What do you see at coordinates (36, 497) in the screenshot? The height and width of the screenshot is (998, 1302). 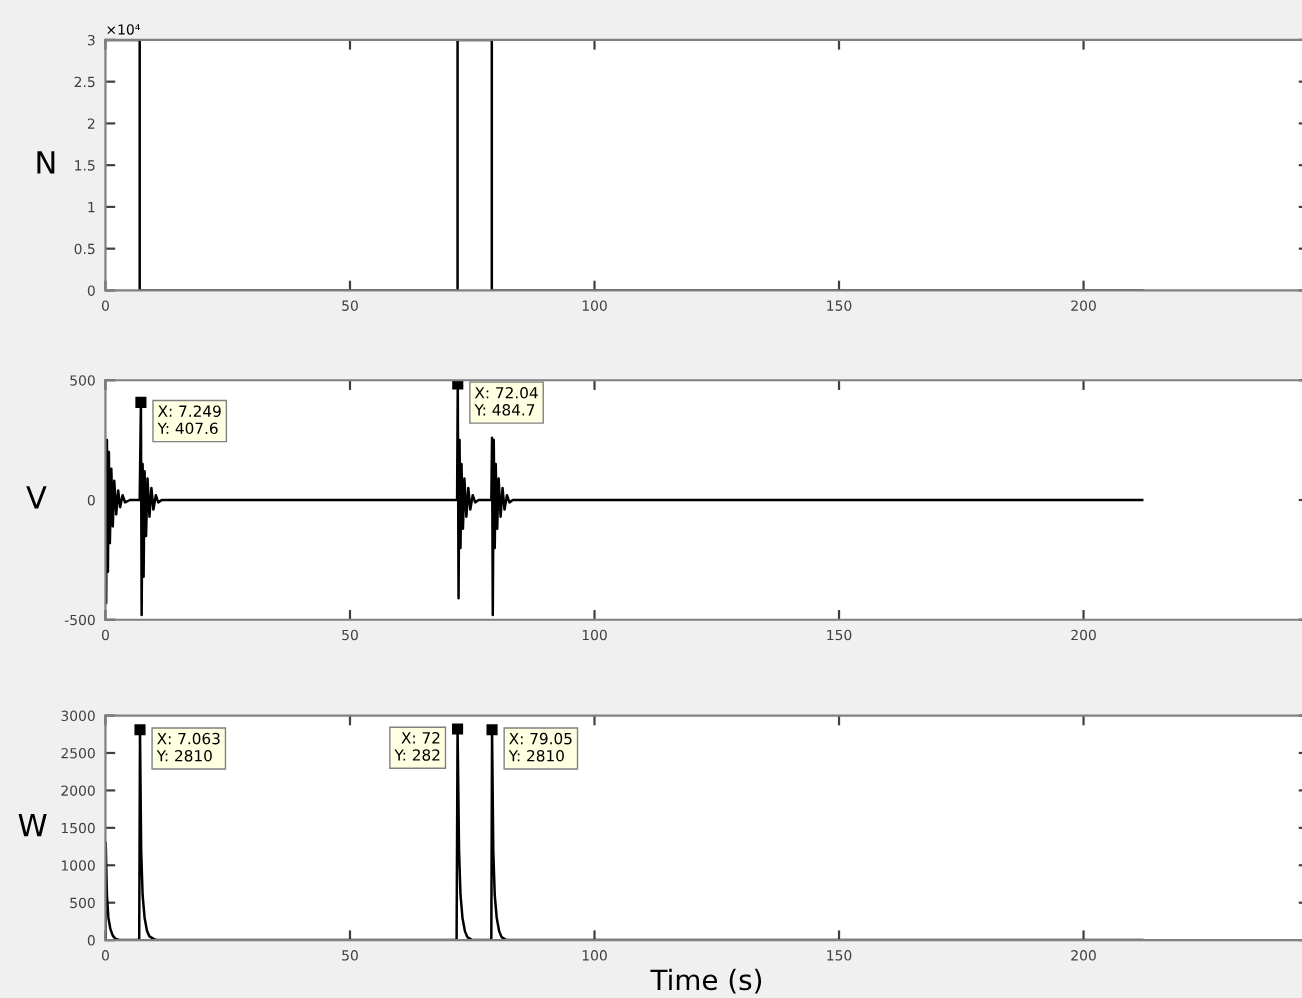 I see `y-axis-title: V` at bounding box center [36, 497].